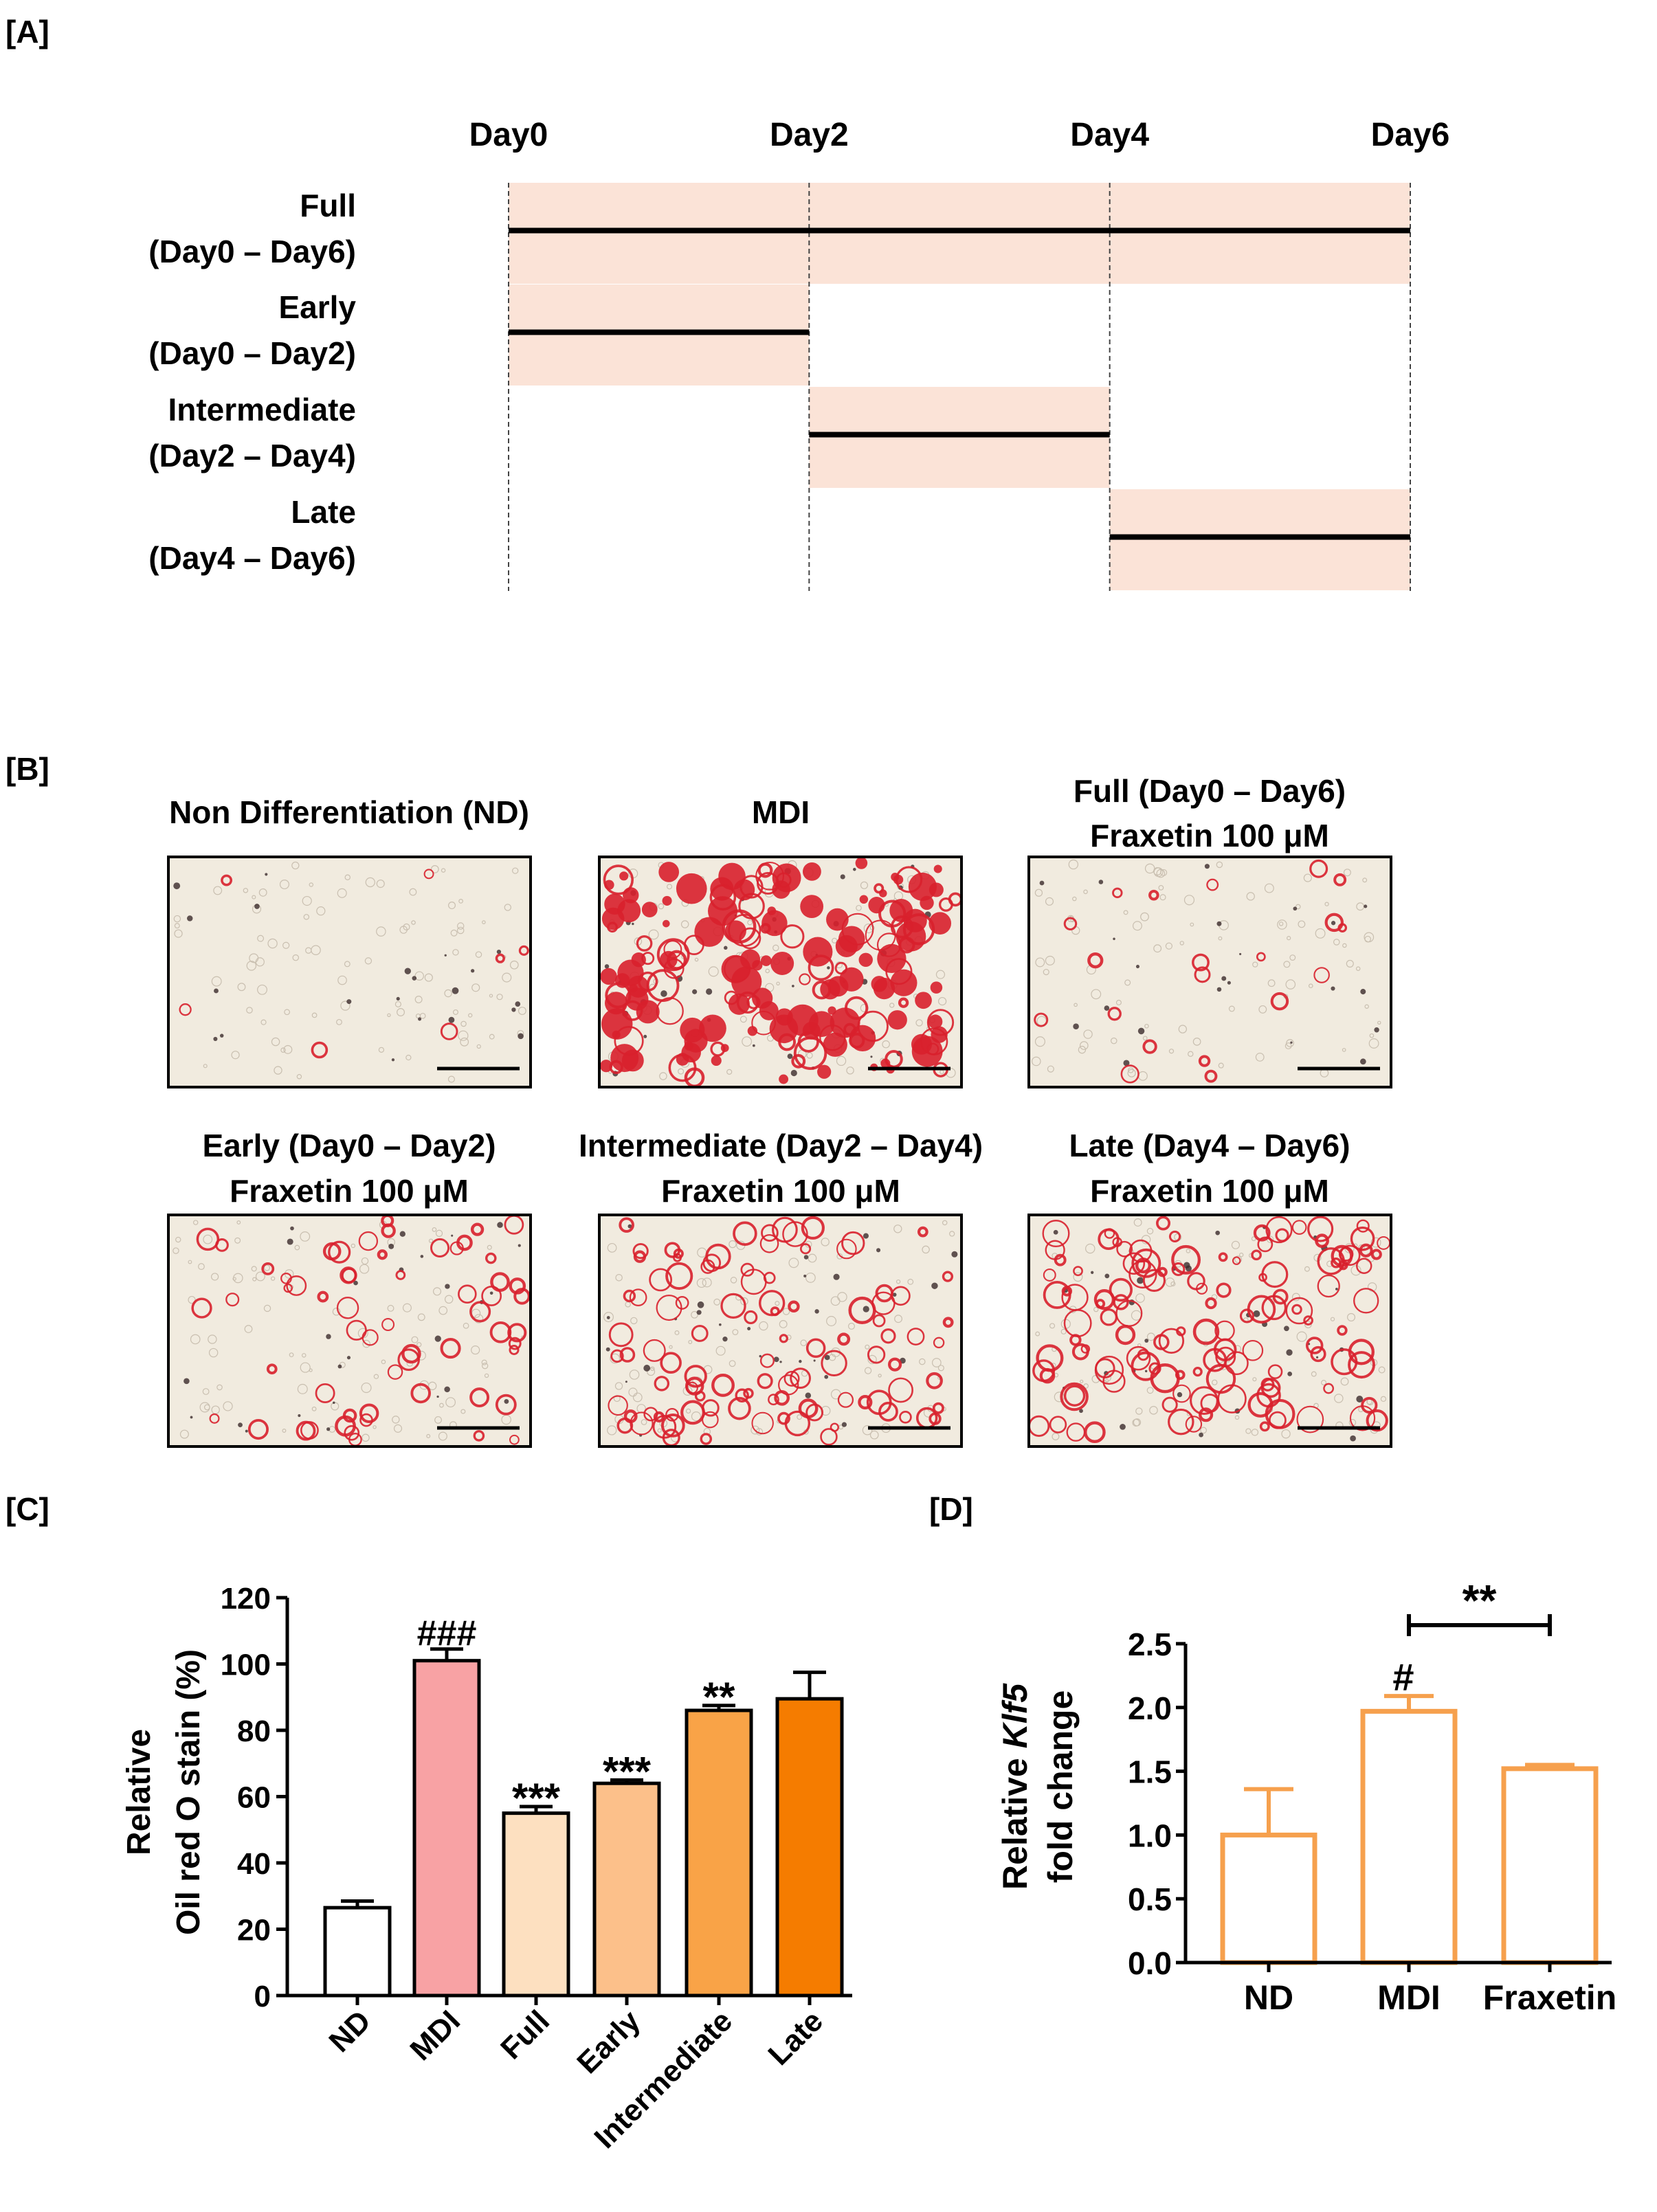 The width and height of the screenshot is (1657, 2212). What do you see at coordinates (349, 1191) in the screenshot?
I see `micrograph-subtitle: Fraxetin 100 μM` at bounding box center [349, 1191].